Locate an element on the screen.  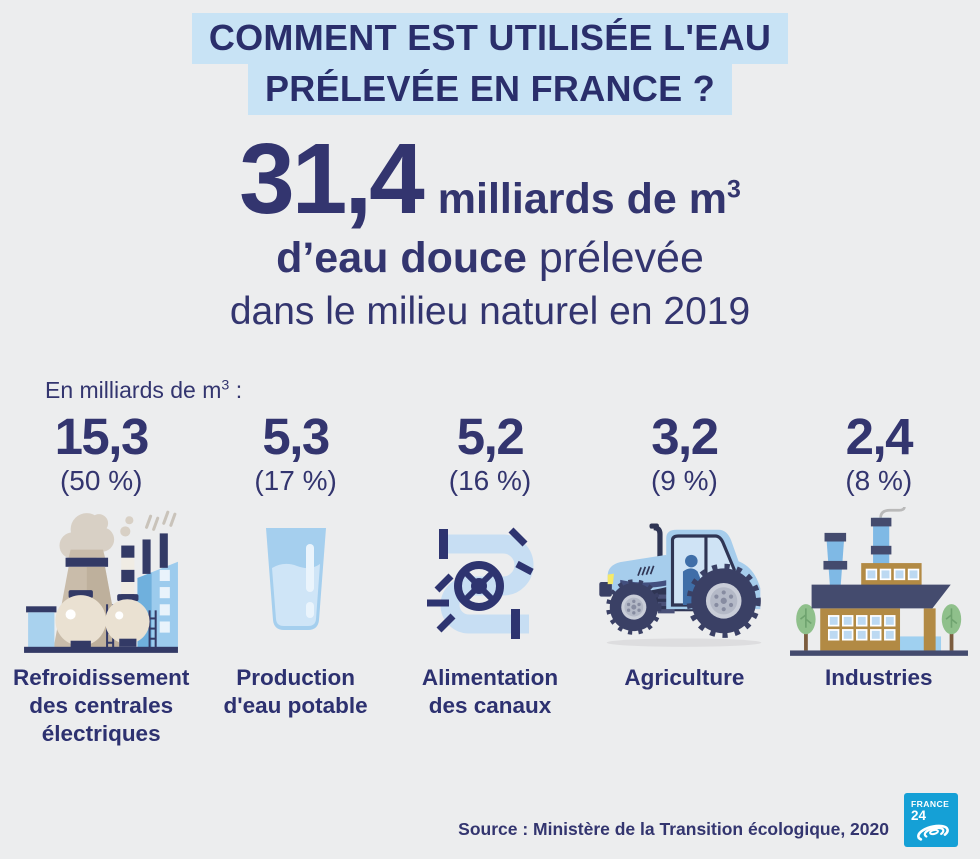
water-glass-icon is located at coordinates (295, 582).